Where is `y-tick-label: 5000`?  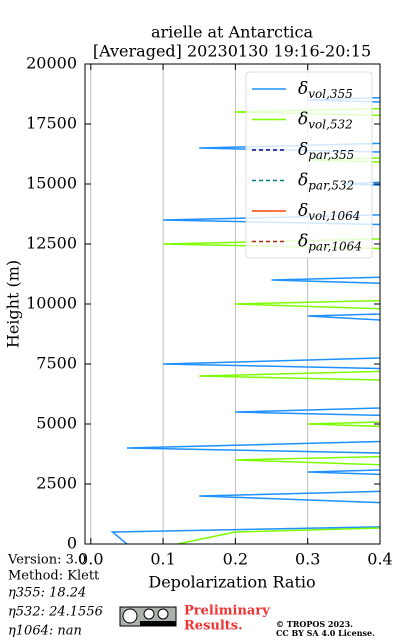
y-tick-label: 5000 is located at coordinates (56, 423).